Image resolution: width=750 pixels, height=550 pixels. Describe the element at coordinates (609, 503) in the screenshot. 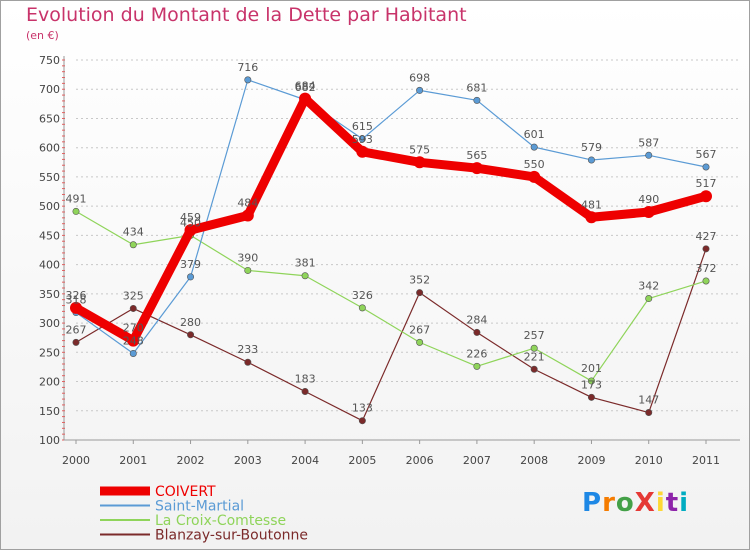

I see `logo-letter: r` at that location.